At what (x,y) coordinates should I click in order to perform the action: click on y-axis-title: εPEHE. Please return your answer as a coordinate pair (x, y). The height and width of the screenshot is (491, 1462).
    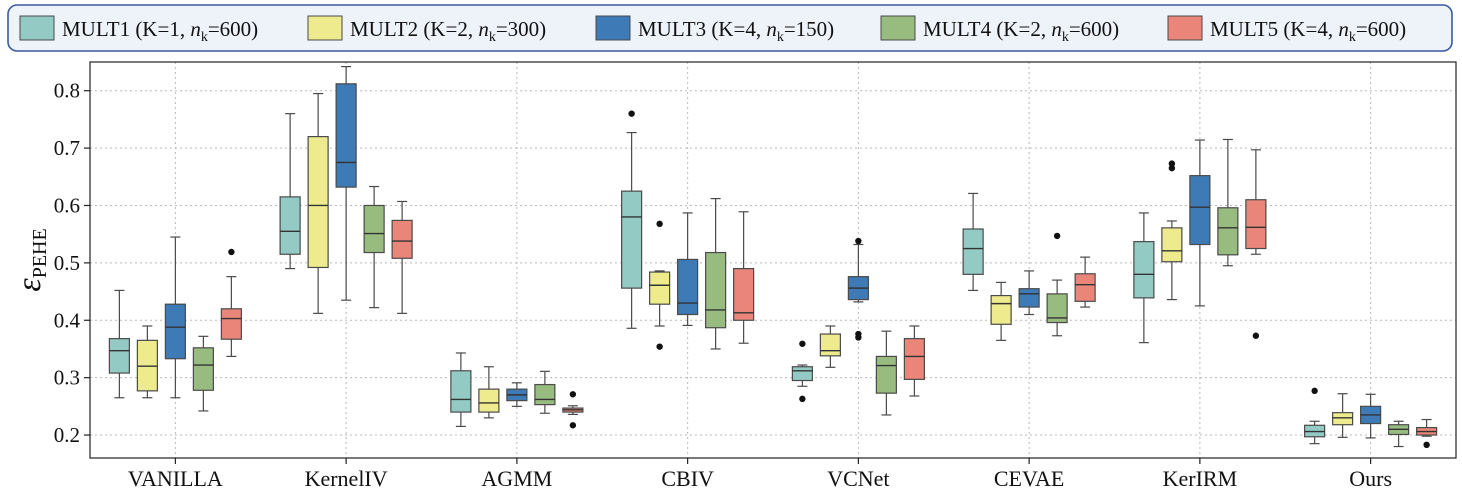
    Looking at the image, I should click on (31, 259).